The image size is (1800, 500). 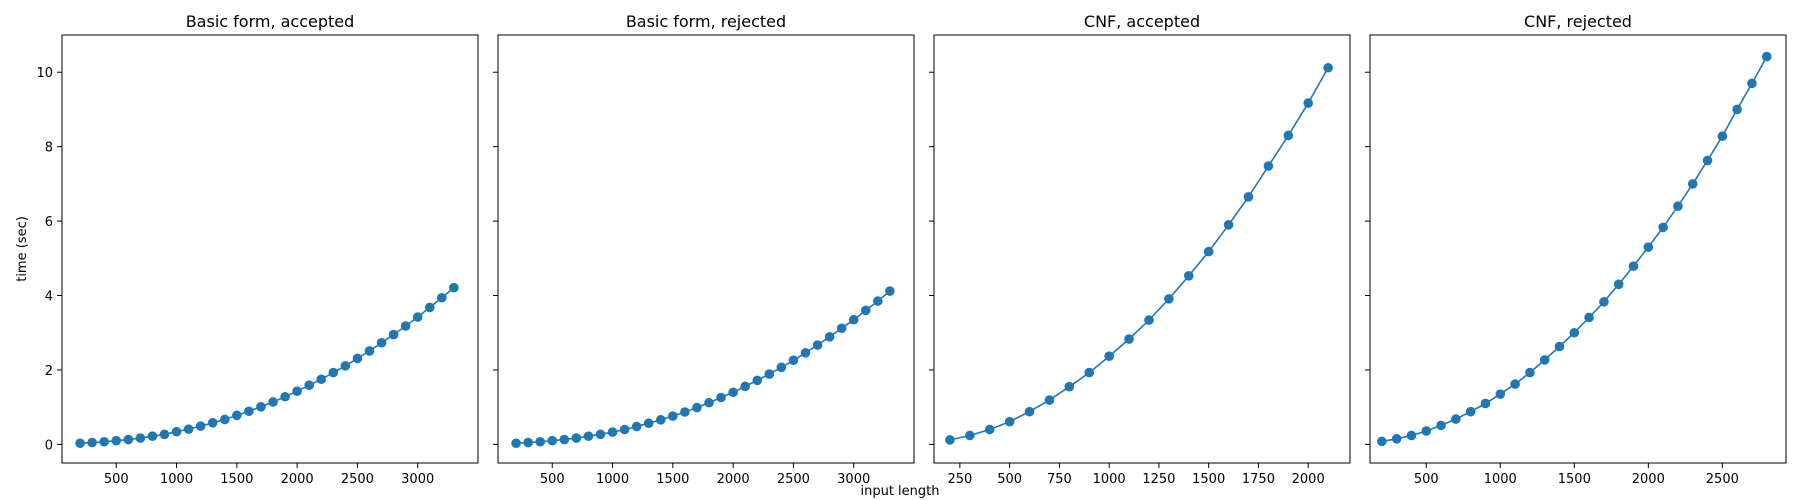 I want to click on y-tick-label: 8, so click(x=49, y=148).